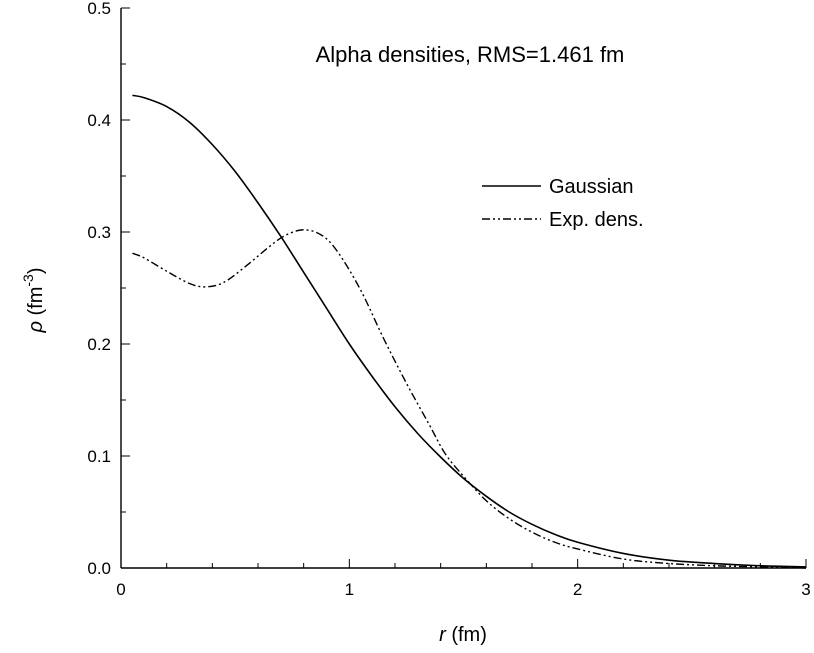 The height and width of the screenshot is (653, 814). I want to click on x-tick-label: 3, so click(805, 589).